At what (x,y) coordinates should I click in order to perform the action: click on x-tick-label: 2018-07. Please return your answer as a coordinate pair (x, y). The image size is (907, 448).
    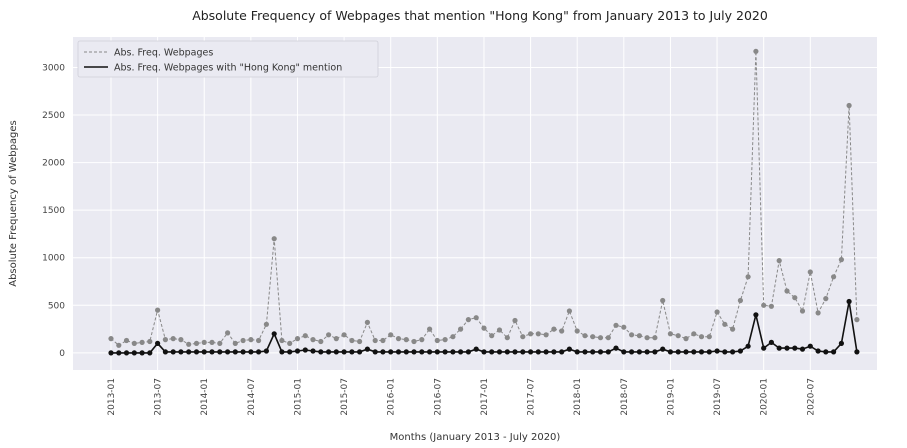
    Looking at the image, I should click on (625, 397).